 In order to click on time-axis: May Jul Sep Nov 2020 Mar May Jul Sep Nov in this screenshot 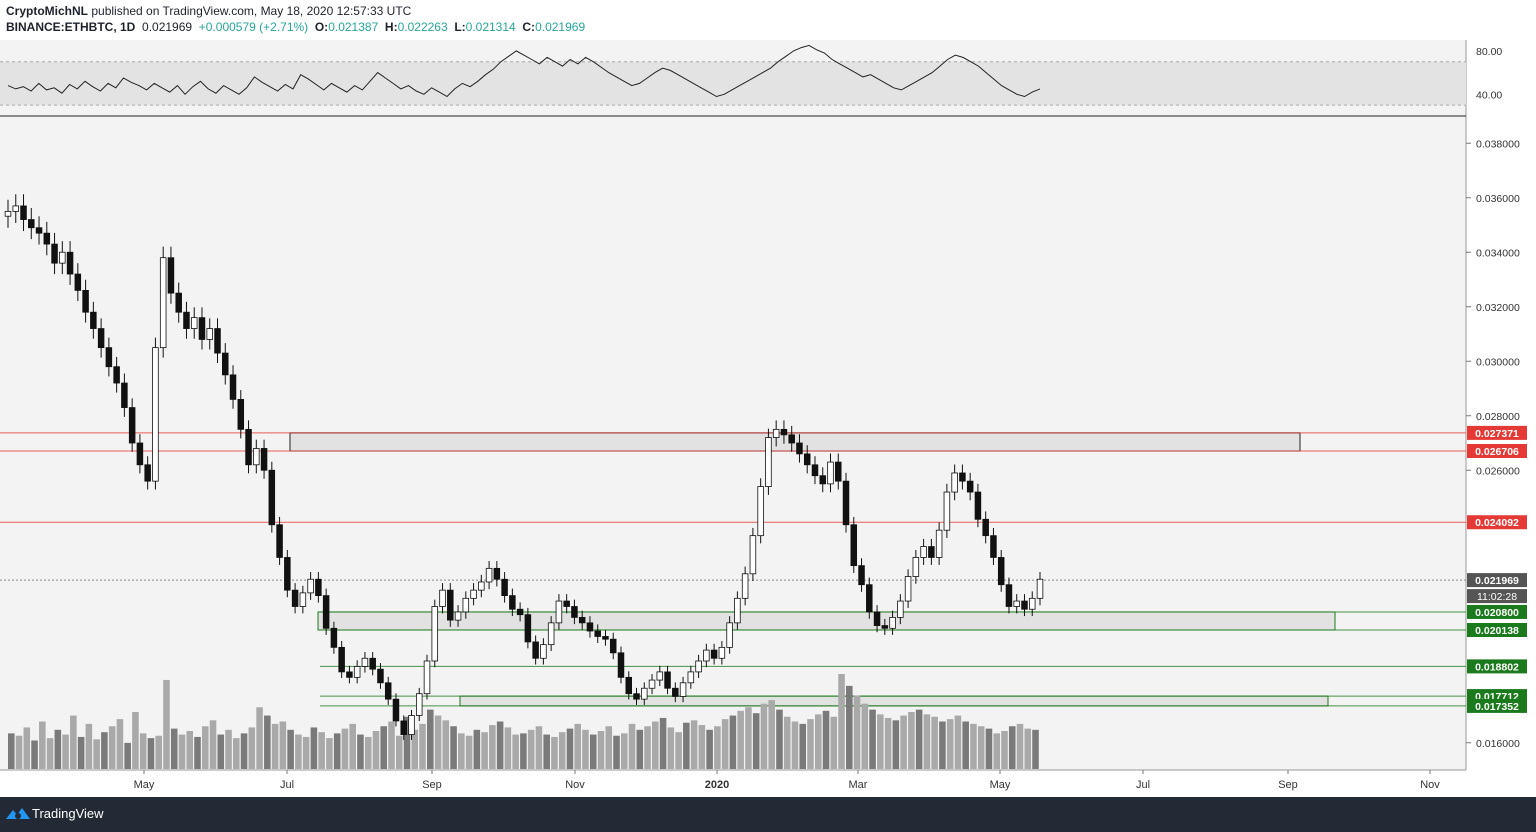, I will do `click(787, 780)`.